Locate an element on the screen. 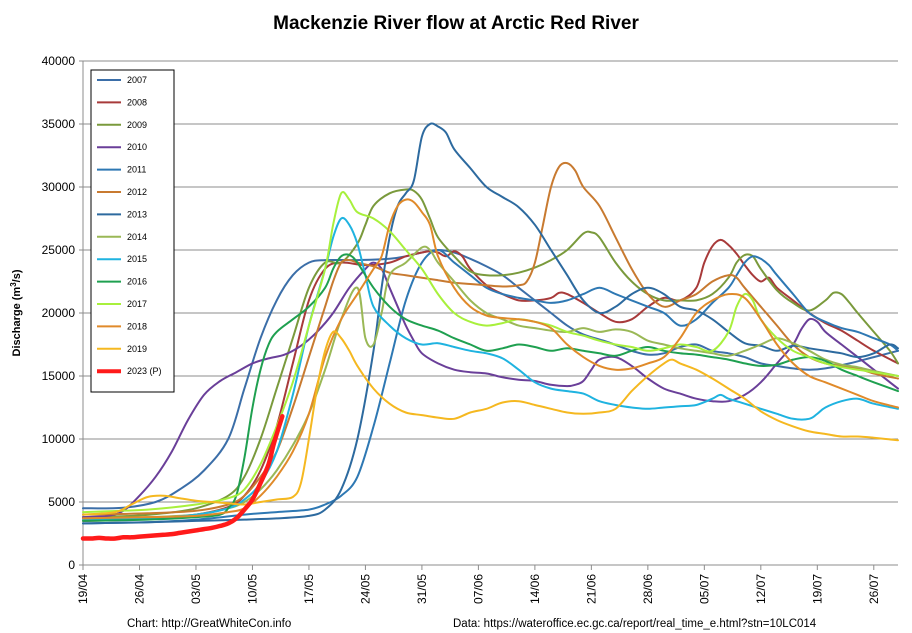 This screenshot has width=912, height=633. legend-label: 2012 is located at coordinates (137, 192).